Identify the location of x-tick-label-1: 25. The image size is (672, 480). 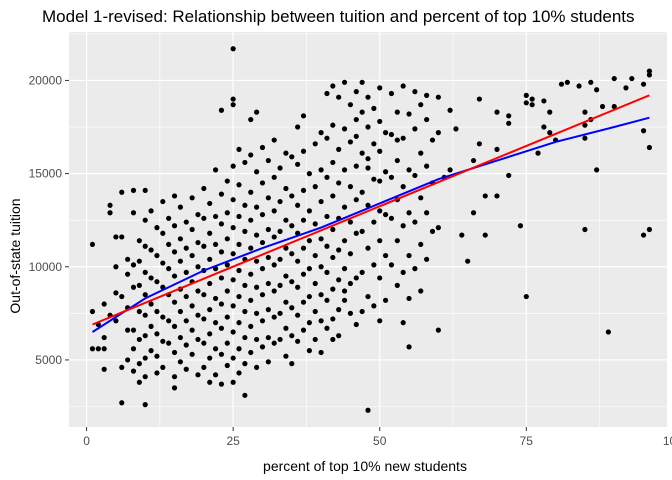
(233, 441).